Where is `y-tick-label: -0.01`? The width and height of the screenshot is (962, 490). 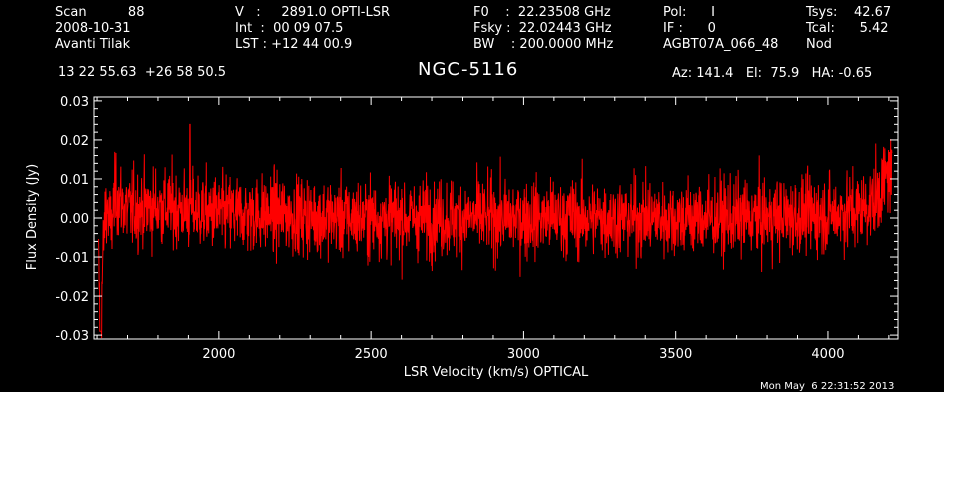 y-tick-label: -0.01 is located at coordinates (72, 258).